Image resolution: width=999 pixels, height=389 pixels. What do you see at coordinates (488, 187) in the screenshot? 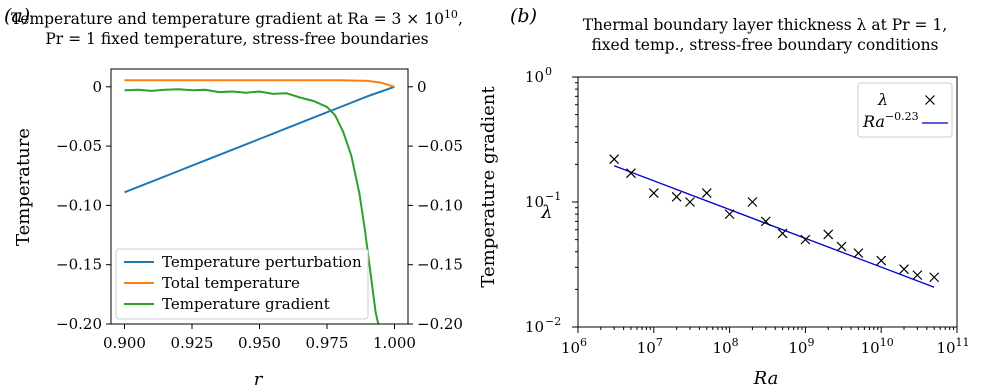
I see `panel-a-y2label: Temperature gradient` at bounding box center [488, 187].